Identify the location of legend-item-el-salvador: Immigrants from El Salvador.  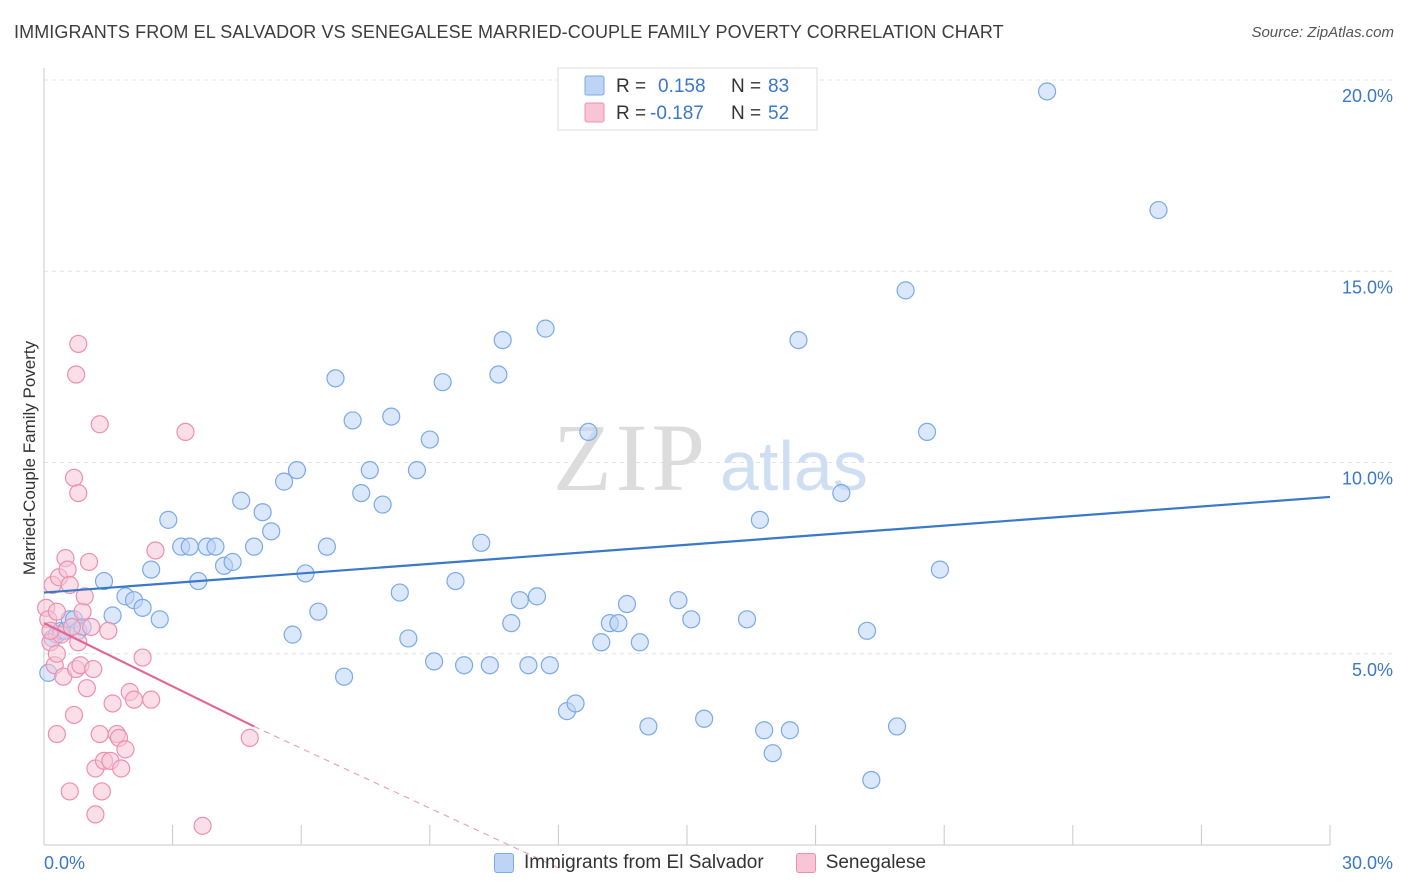
(629, 863).